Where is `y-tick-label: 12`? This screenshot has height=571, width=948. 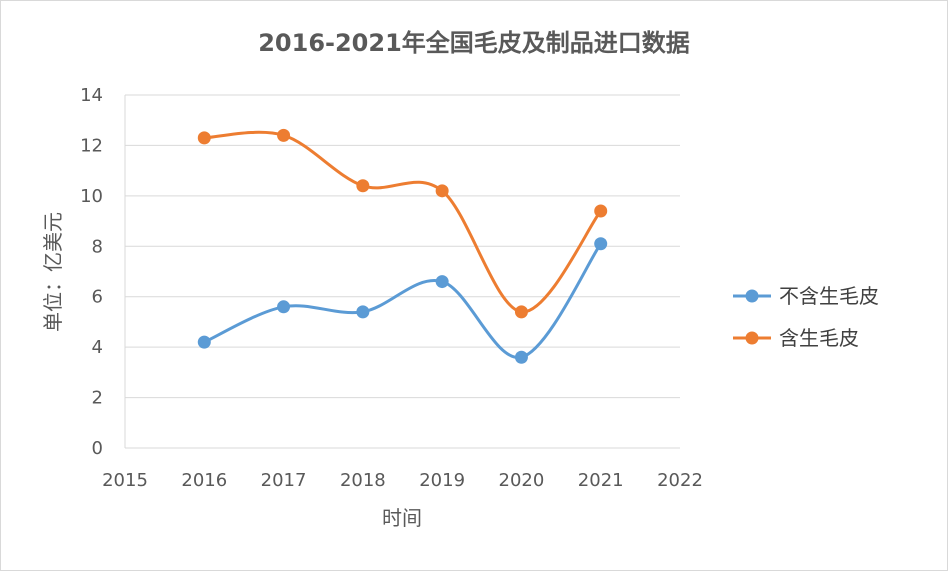
y-tick-label: 12 is located at coordinates (91, 145).